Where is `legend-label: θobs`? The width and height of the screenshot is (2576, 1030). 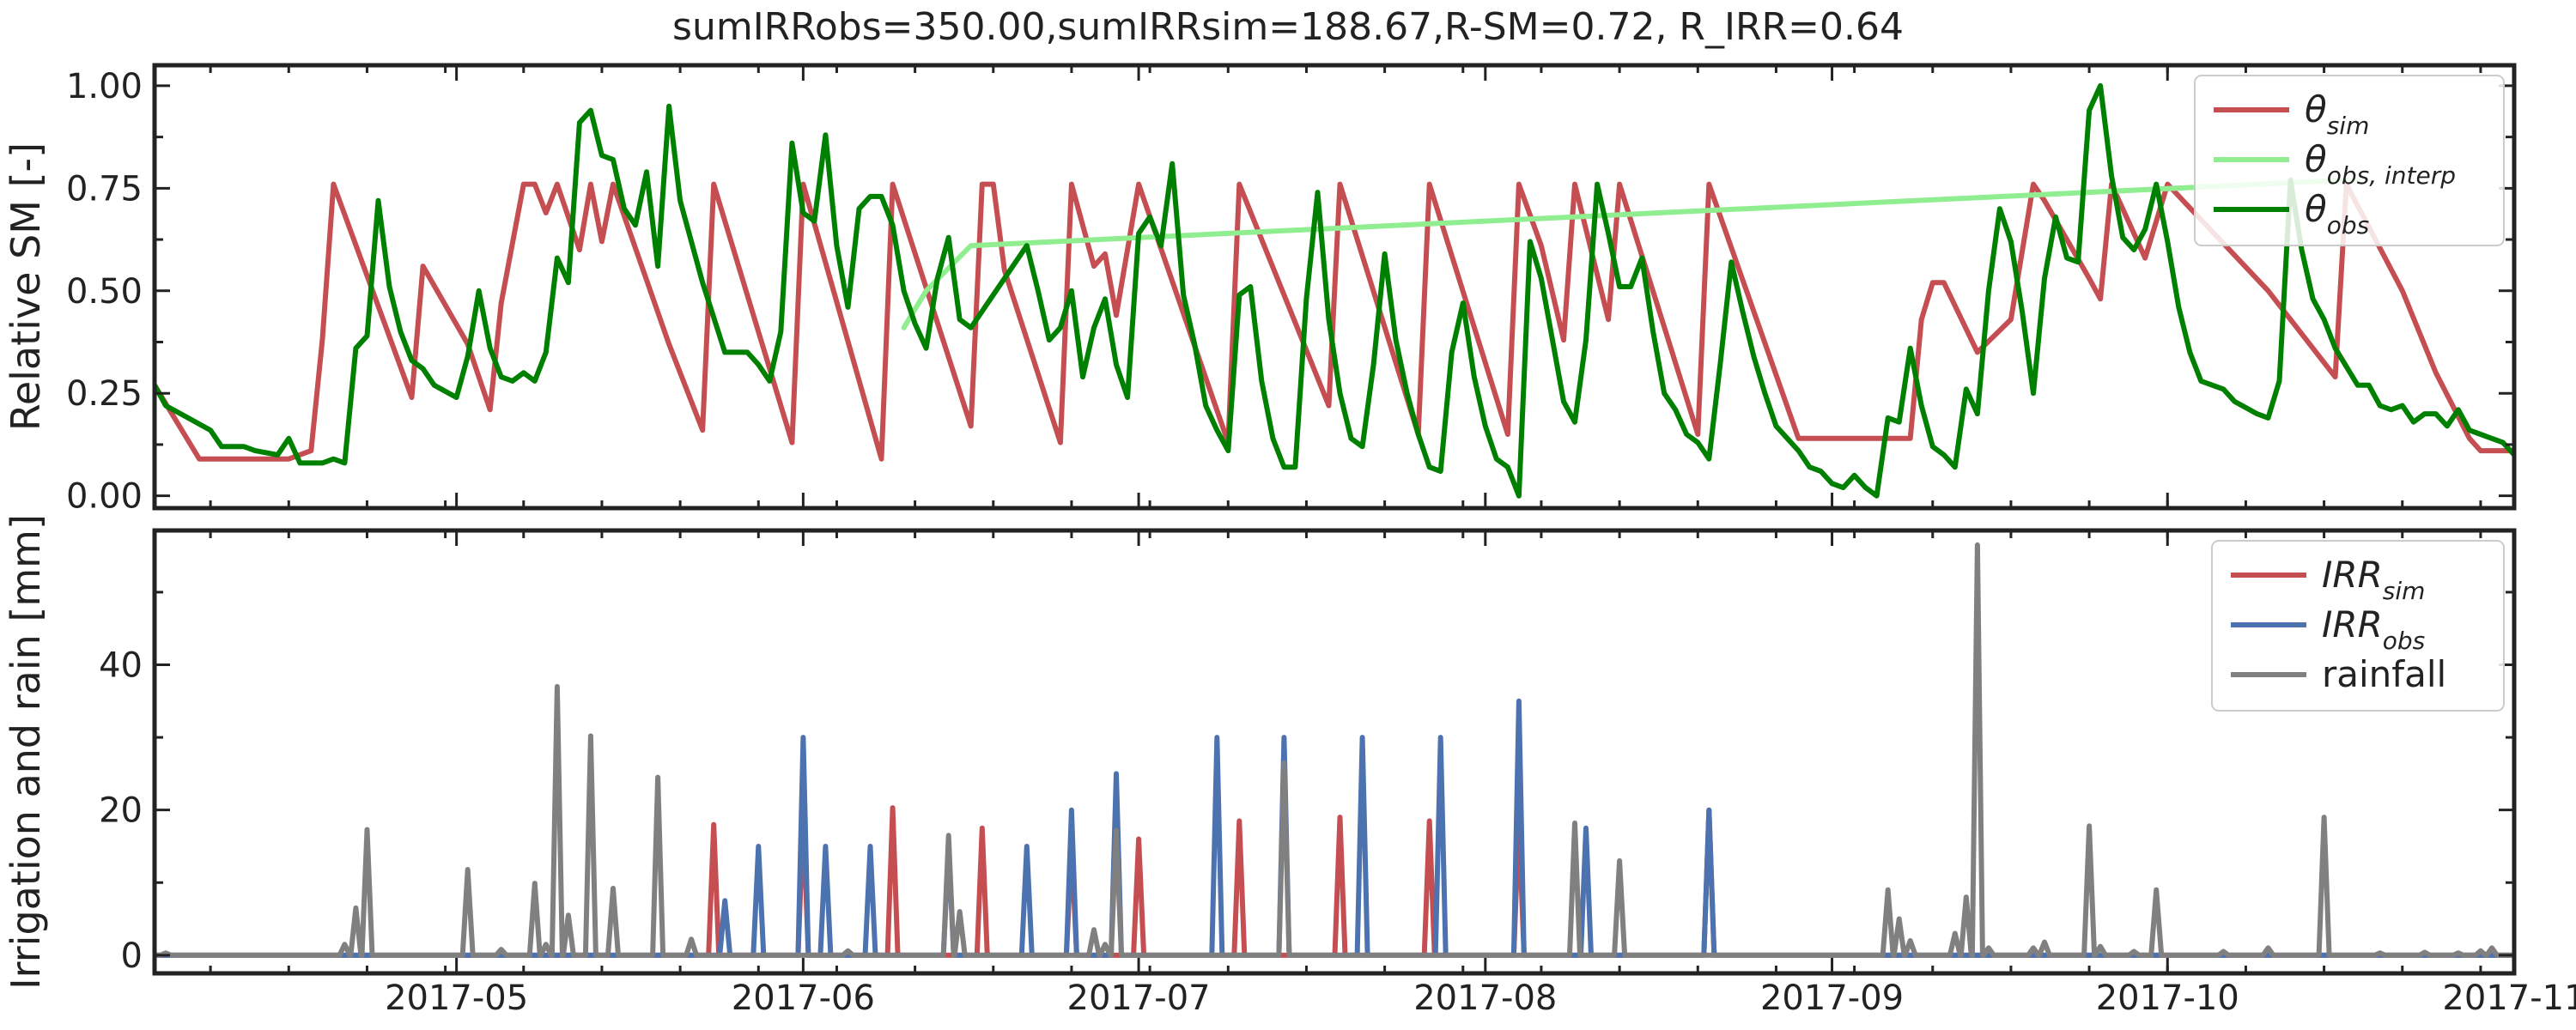 legend-label: θobs is located at coordinates (2337, 213).